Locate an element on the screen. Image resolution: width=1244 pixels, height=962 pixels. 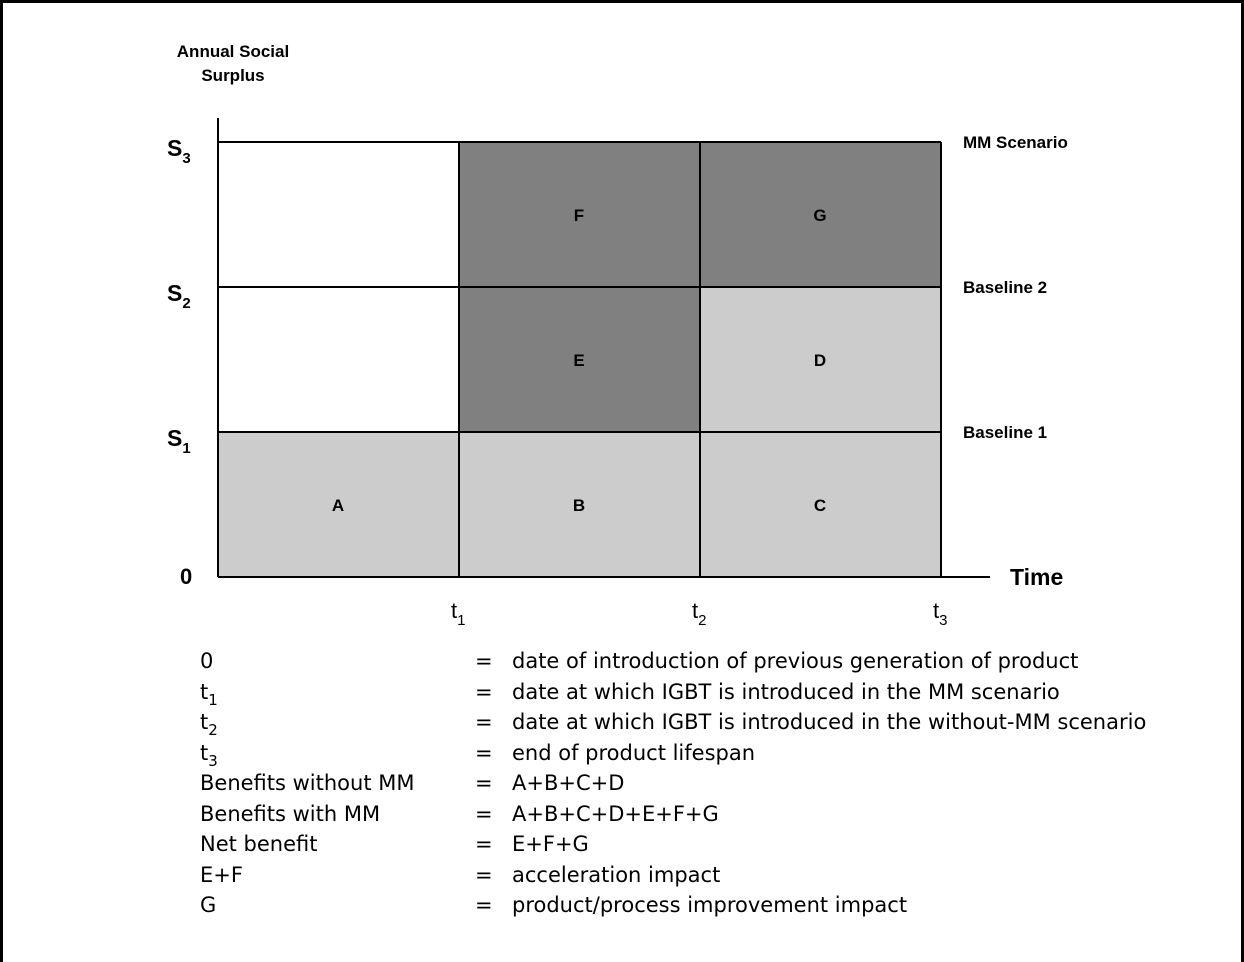
region-a is located at coordinates (338, 504).